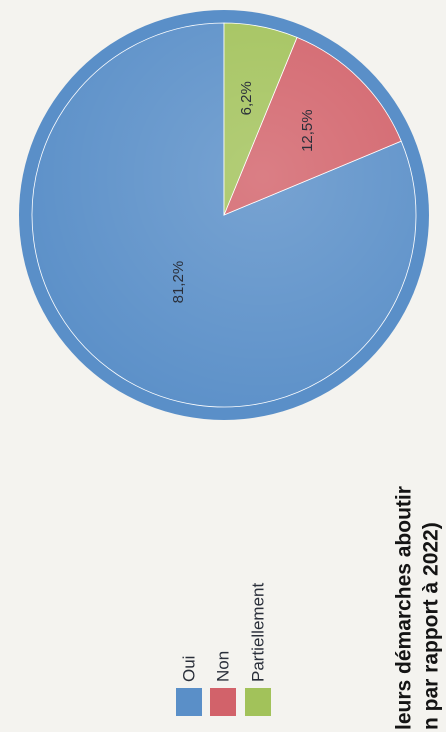 The height and width of the screenshot is (732, 446). Describe the element at coordinates (243, 192) in the screenshot. I see `slice-labels: 81,2% 12,5% 6,2%` at that location.